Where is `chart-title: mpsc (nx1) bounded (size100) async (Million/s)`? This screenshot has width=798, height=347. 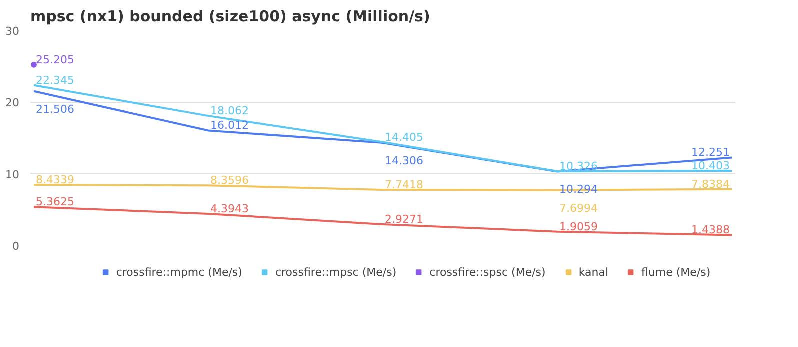 chart-title: mpsc (nx1) bounded (size100) async (Million/s) is located at coordinates (230, 17).